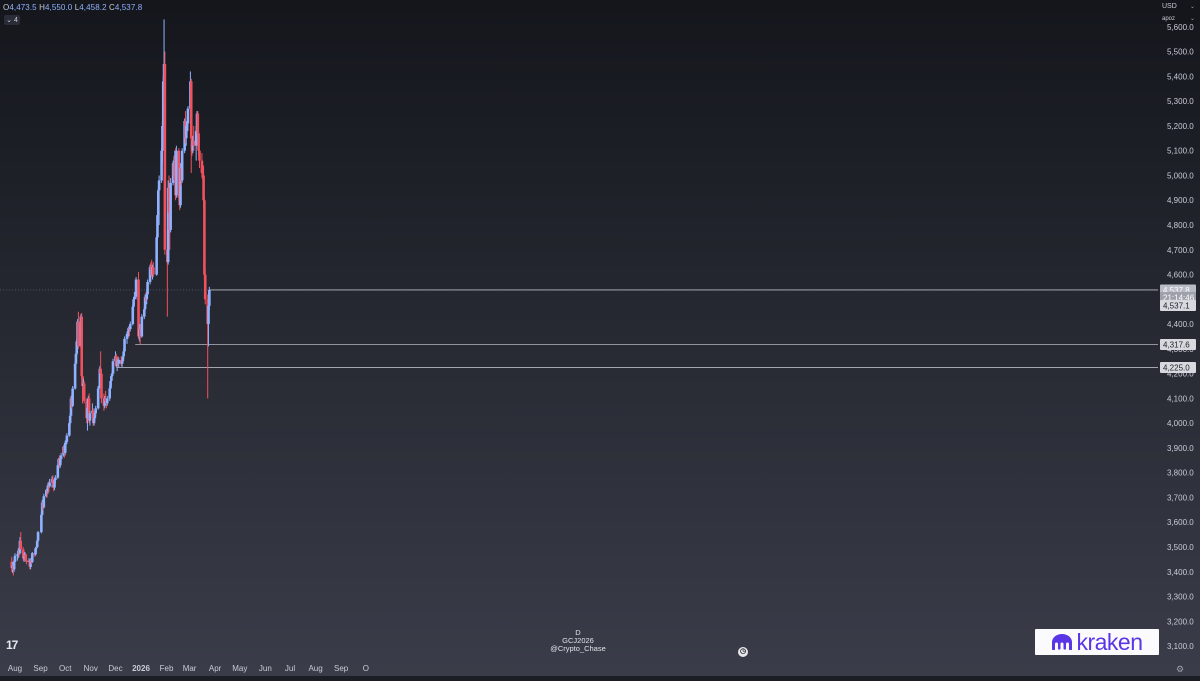 The image size is (1200, 681). I want to click on price-label: 4,537.1, so click(1178, 306).